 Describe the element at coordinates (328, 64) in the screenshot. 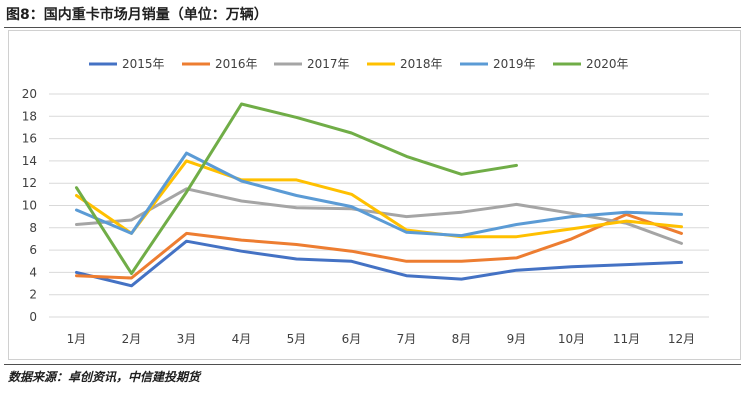

I see `legend-label: 2017年` at that location.